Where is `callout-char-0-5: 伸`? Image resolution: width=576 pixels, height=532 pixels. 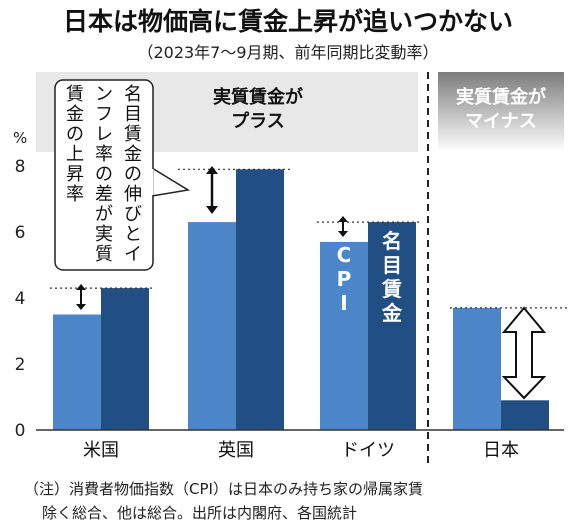
callout-char-0-5: 伸 is located at coordinates (133, 194).